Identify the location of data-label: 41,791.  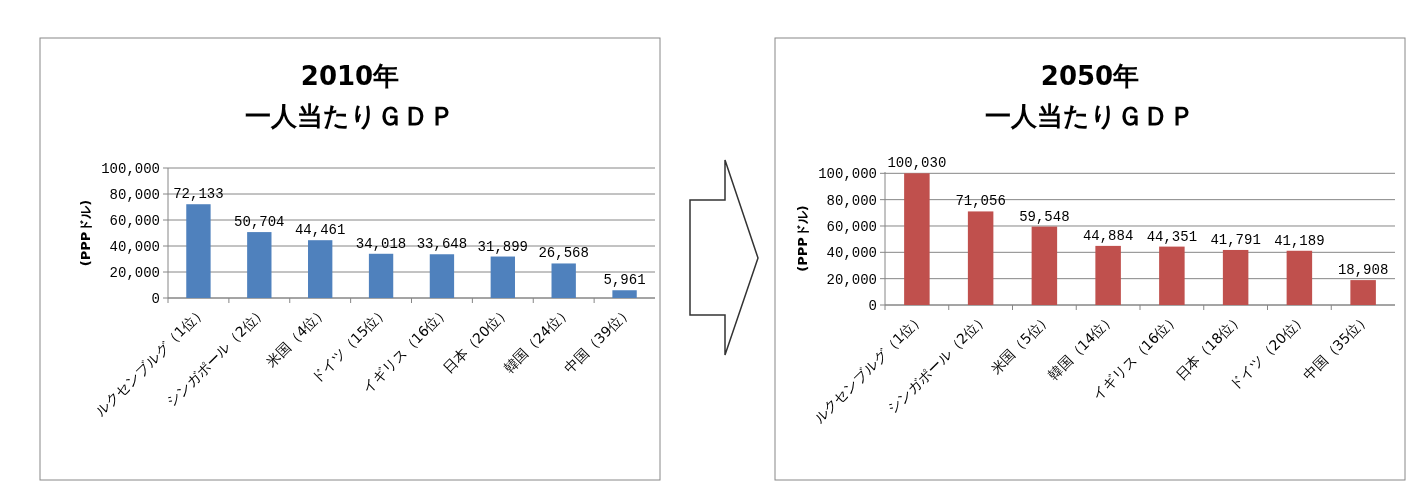
(1235, 239).